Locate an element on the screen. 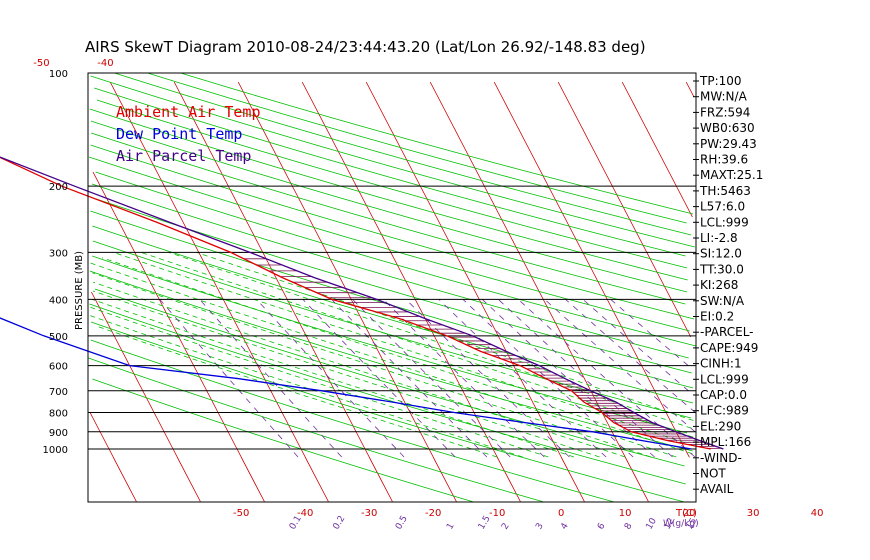  bottom-temperature-tick-label: -20 is located at coordinates (433, 513).